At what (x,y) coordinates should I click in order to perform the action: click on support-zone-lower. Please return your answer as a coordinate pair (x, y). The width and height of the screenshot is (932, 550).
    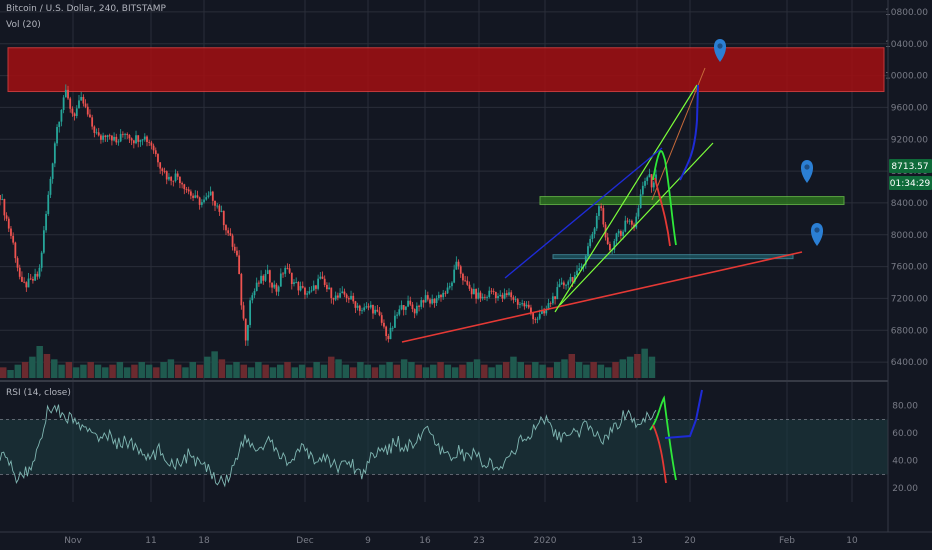
    Looking at the image, I should click on (673, 257).